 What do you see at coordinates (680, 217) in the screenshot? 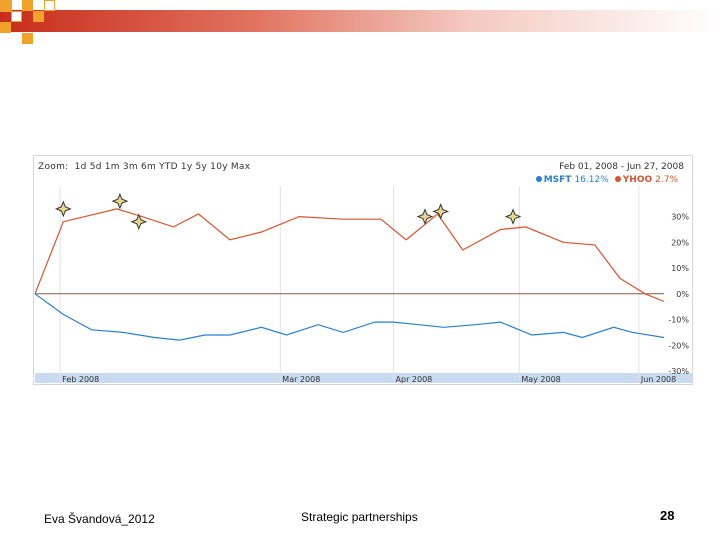
I see `y-tick-label: 30%` at bounding box center [680, 217].